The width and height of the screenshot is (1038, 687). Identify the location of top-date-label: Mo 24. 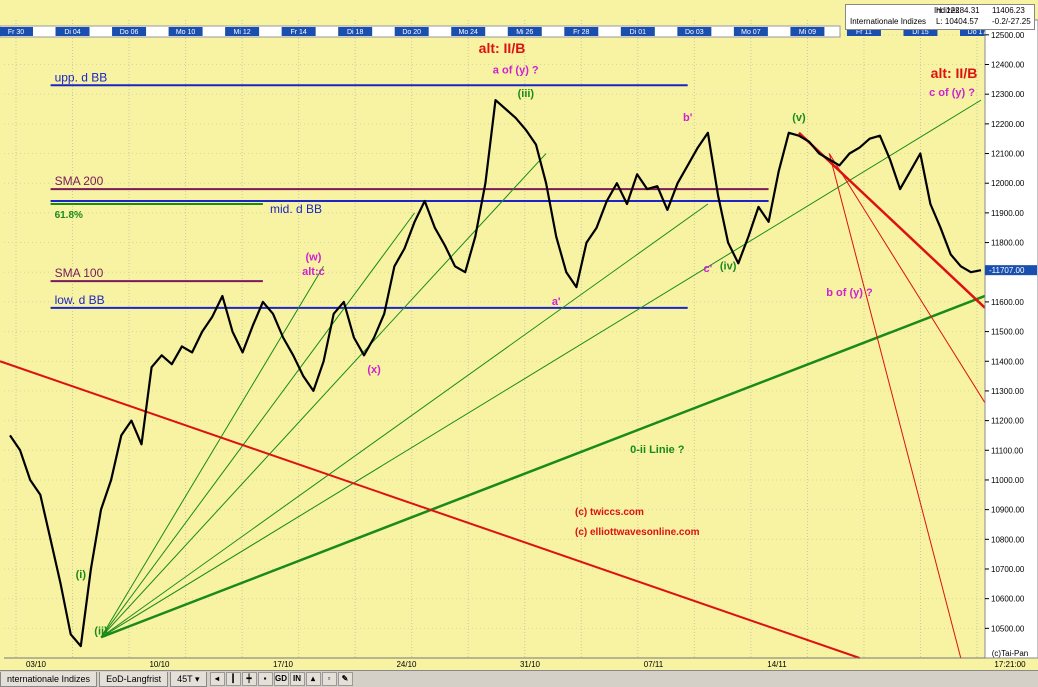
(469, 32).